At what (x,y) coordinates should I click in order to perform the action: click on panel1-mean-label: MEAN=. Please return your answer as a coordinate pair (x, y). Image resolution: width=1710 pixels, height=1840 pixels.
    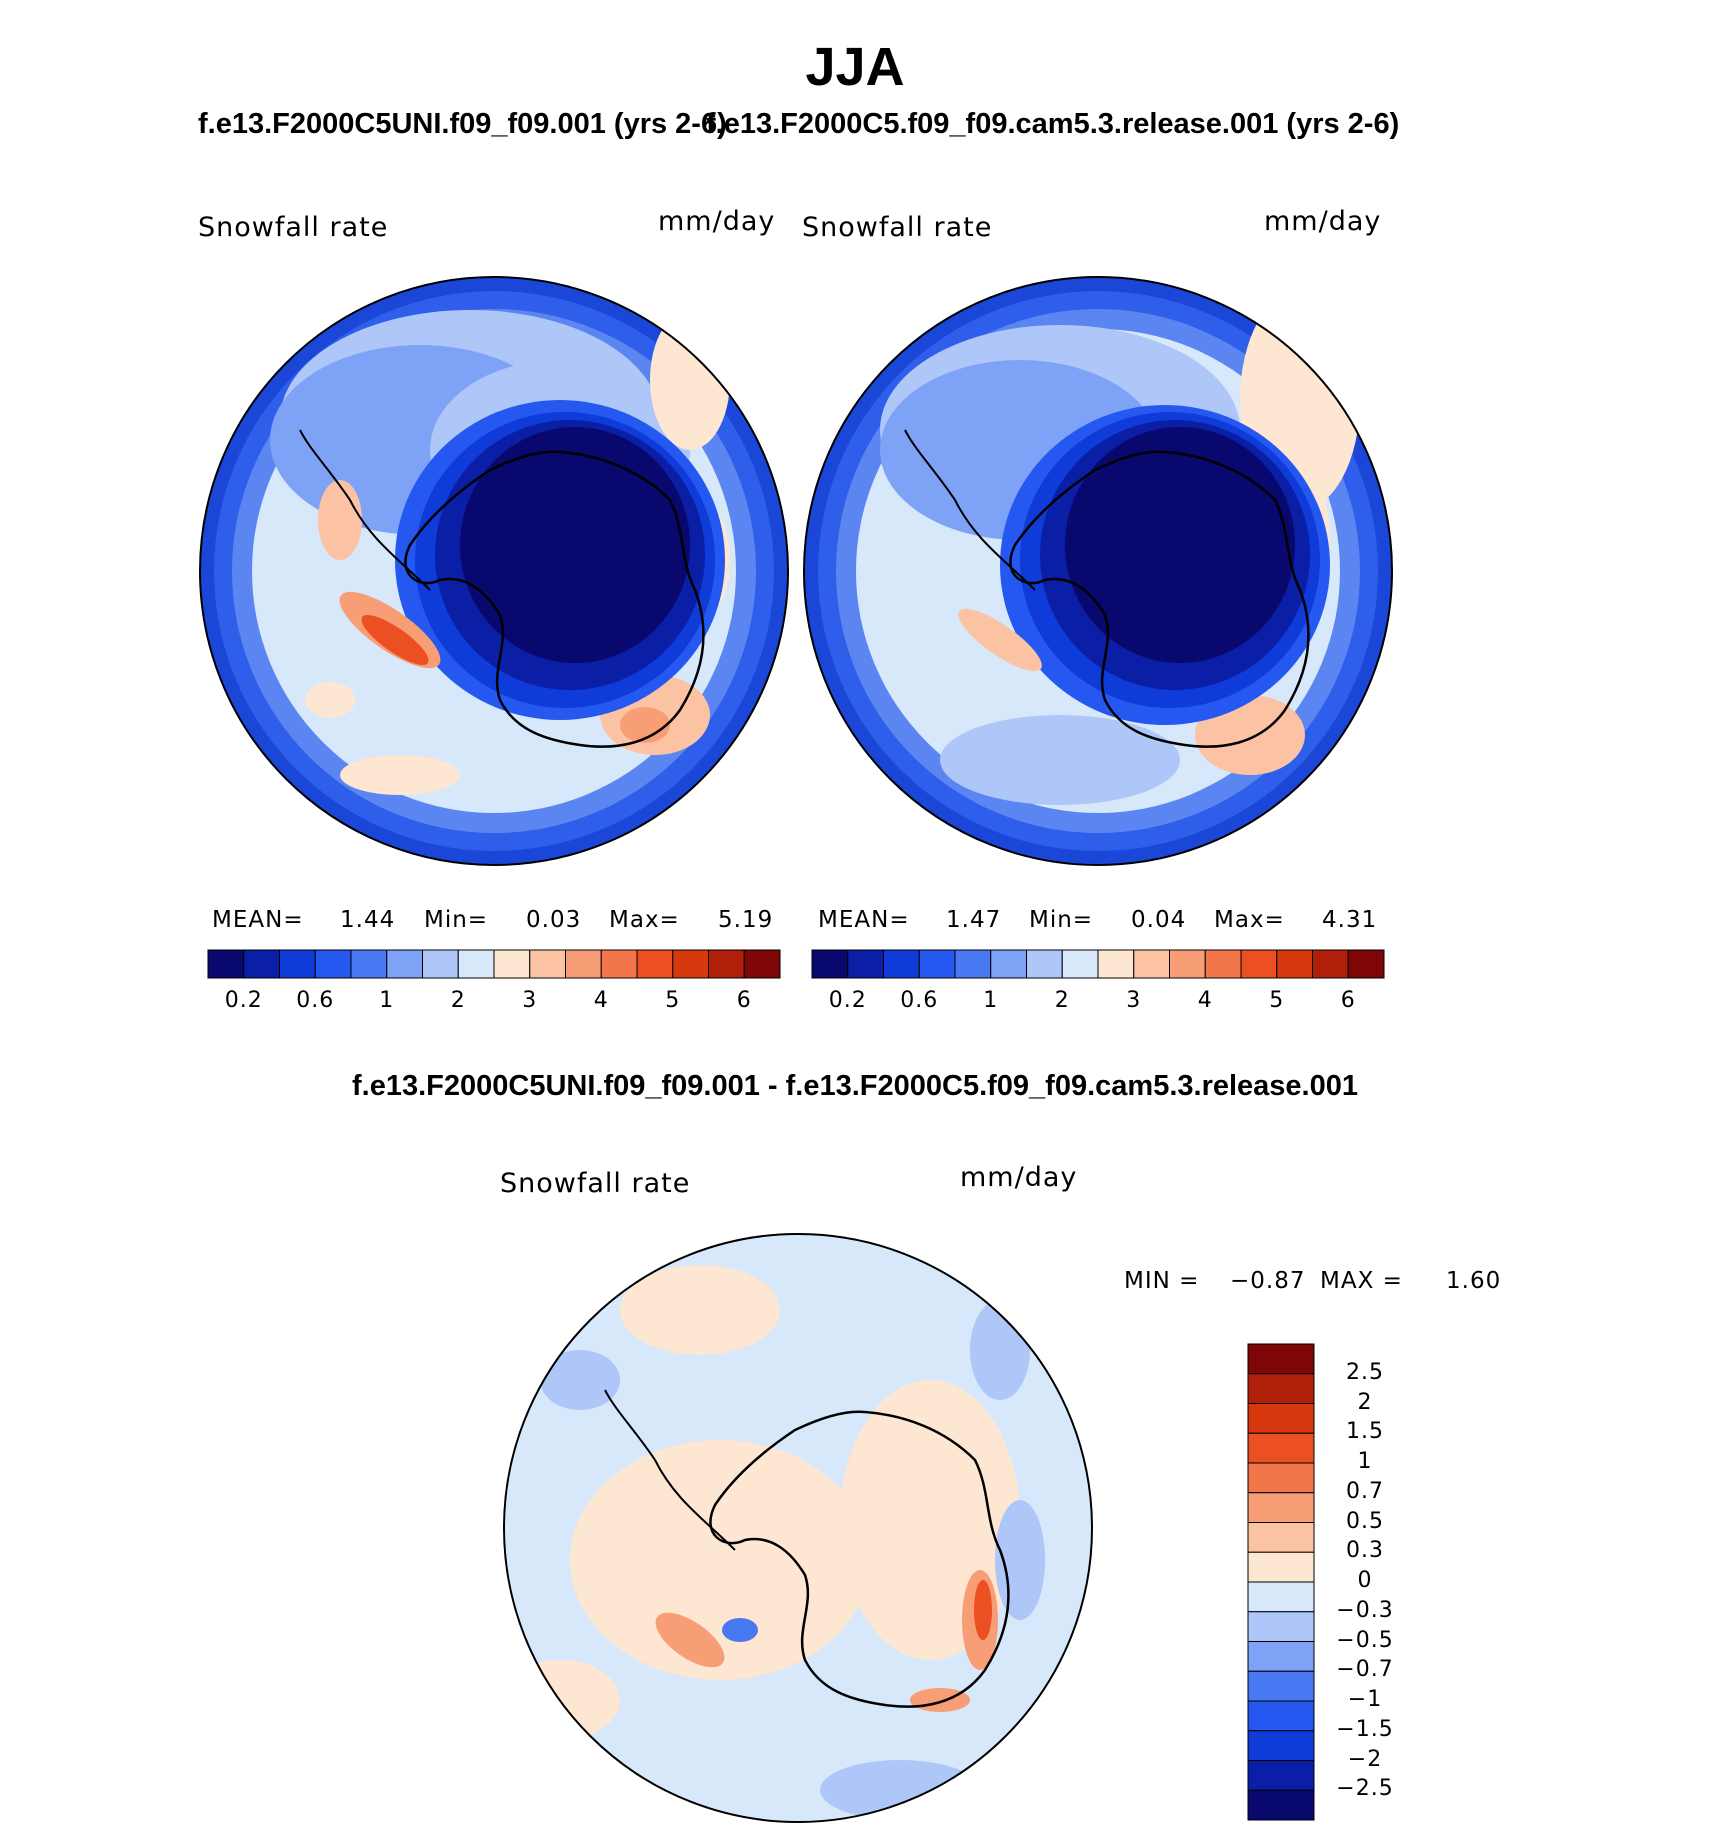
    Looking at the image, I should click on (258, 920).